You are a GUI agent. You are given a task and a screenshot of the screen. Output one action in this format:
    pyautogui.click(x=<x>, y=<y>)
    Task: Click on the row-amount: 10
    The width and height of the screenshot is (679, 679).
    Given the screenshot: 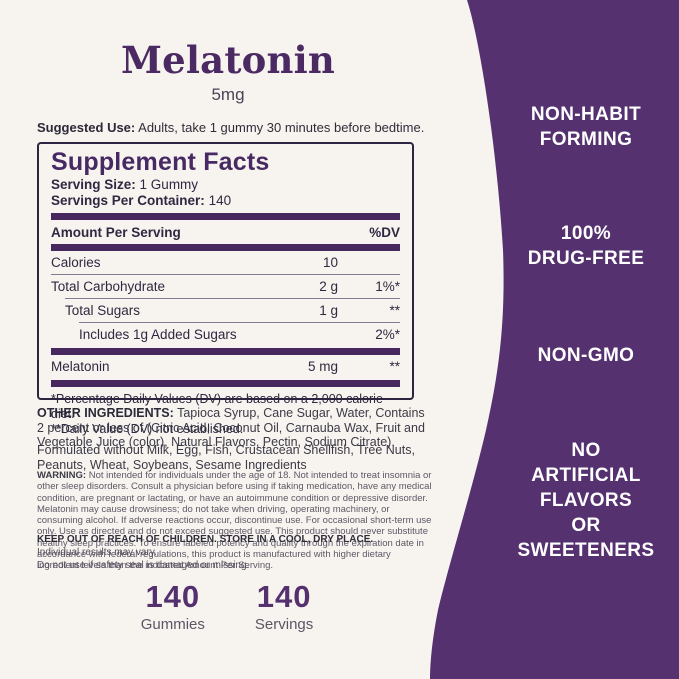 What is the action you would take?
    pyautogui.click(x=330, y=262)
    